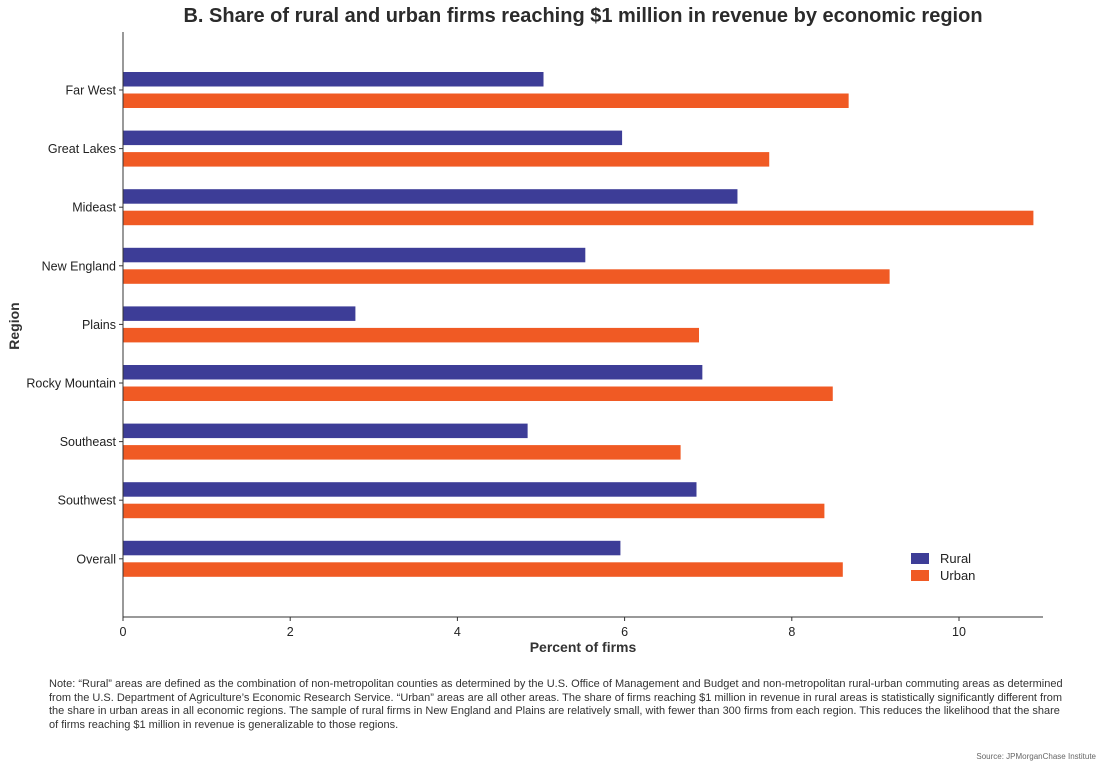 The height and width of the screenshot is (770, 1104). What do you see at coordinates (920, 575) in the screenshot?
I see `legend-swatch-urban` at bounding box center [920, 575].